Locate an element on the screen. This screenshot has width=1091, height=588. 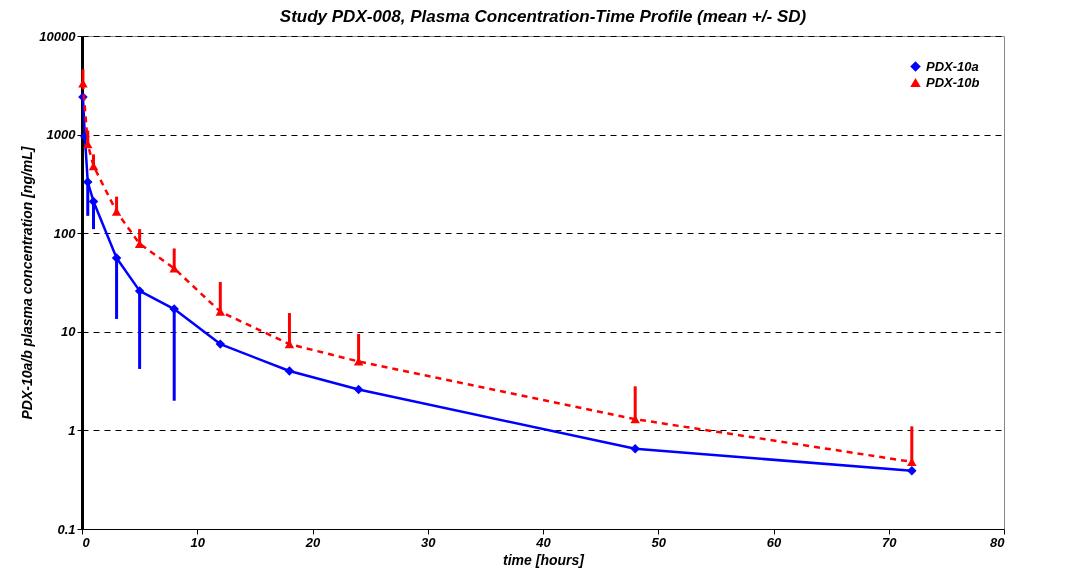
x-tick-label: 40 is located at coordinates (543, 542).